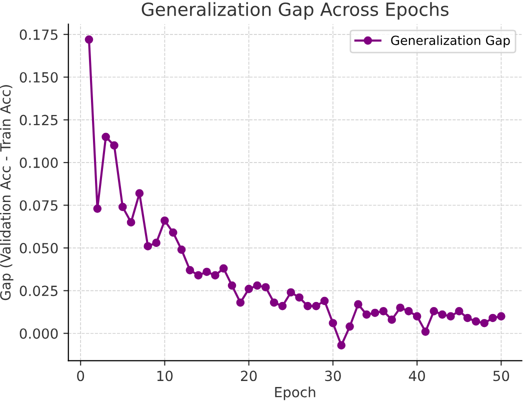  What do you see at coordinates (165, 376) in the screenshot?
I see `x-tick-label: 10` at bounding box center [165, 376].